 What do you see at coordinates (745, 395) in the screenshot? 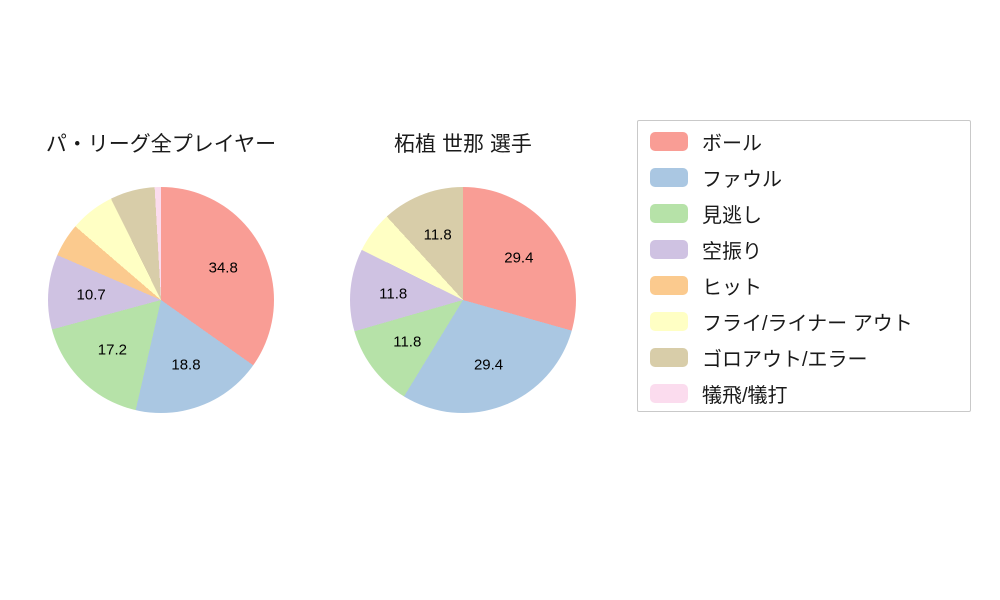
I see `legend-label: 犠飛/犠打` at bounding box center [745, 395].